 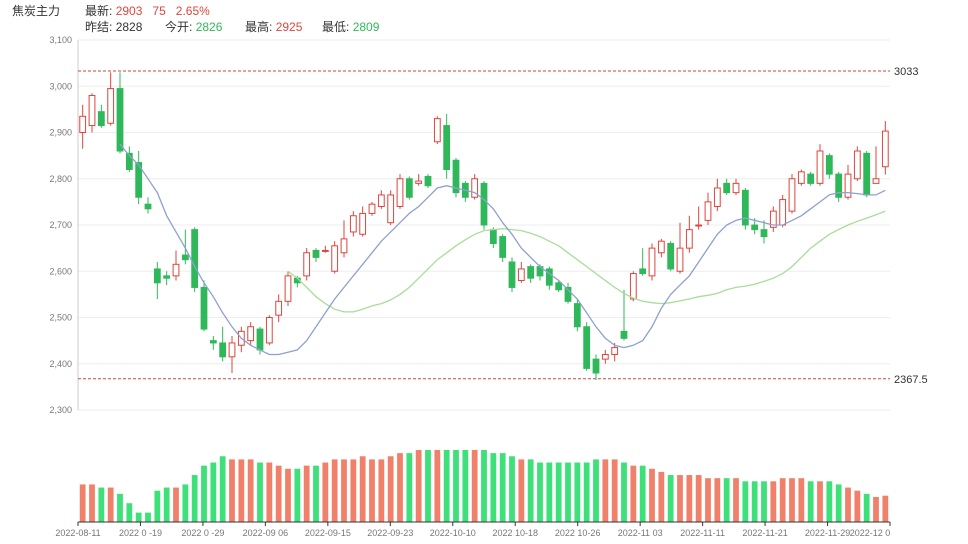 I want to click on high-value: 2925, so click(x=289, y=27).